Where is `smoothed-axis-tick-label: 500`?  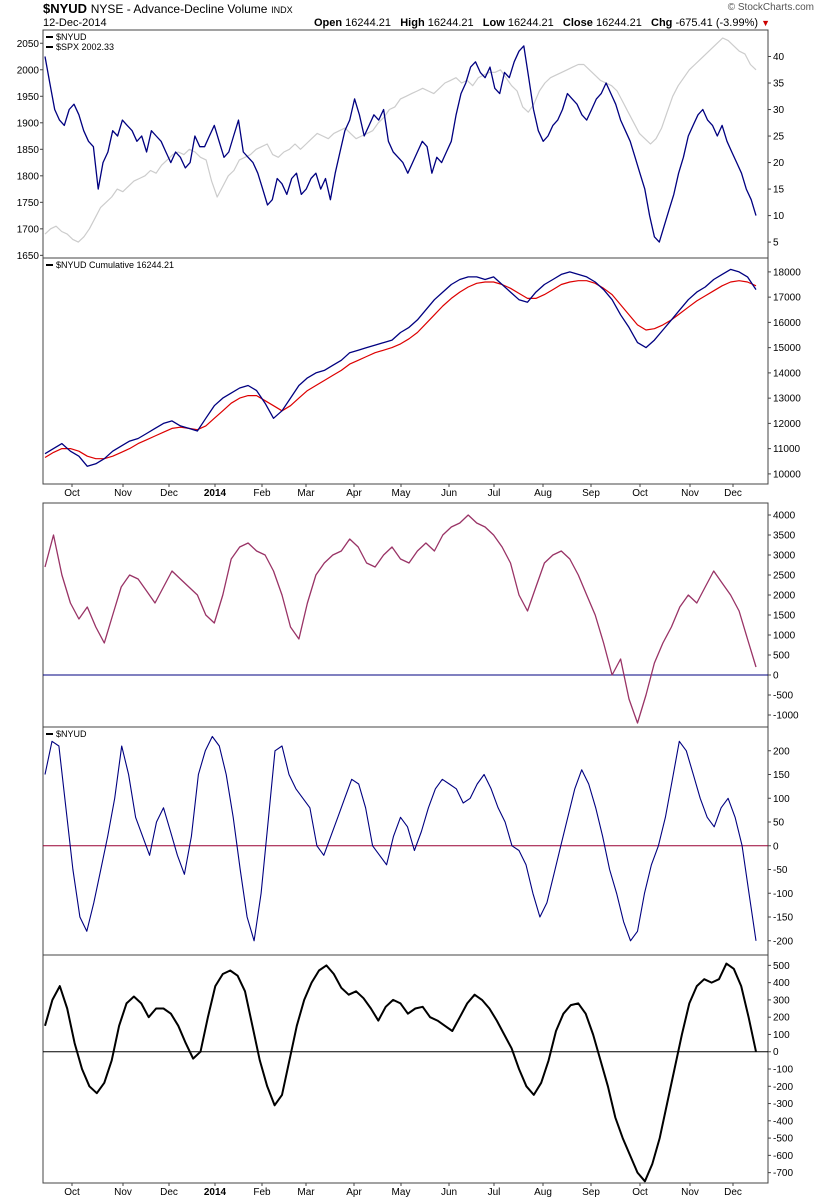 smoothed-axis-tick-label: 500 is located at coordinates (781, 966).